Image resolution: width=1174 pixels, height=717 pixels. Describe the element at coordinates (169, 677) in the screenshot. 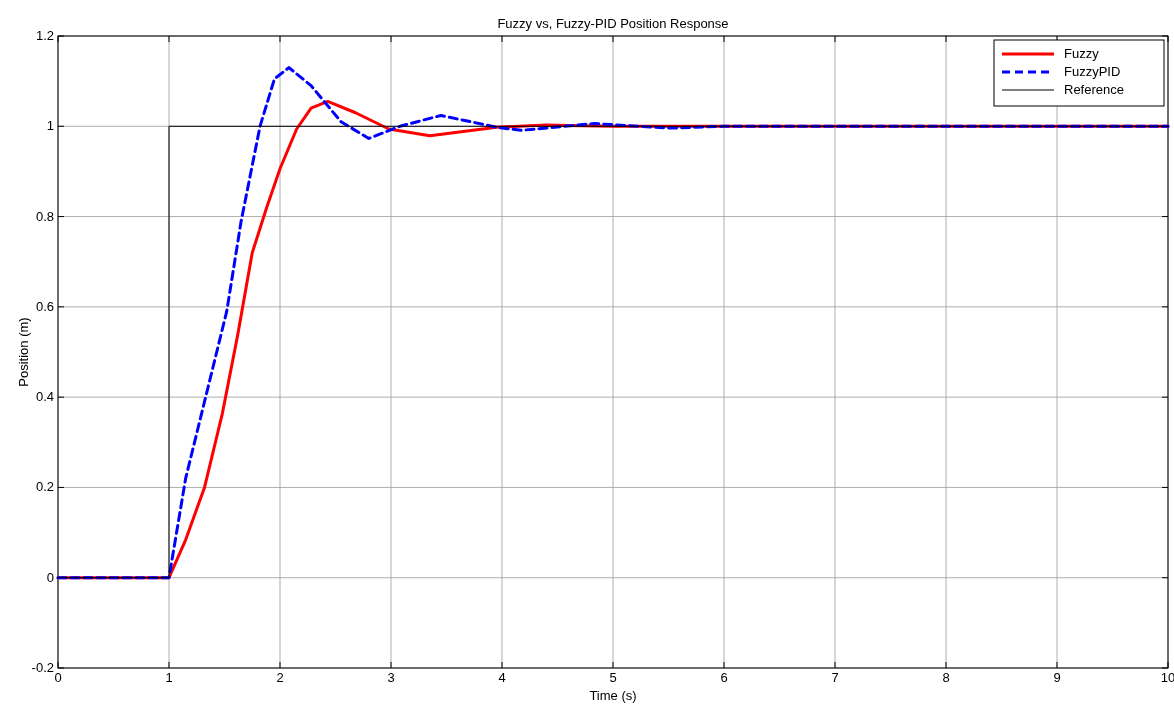

I see `x-tick-label: 1` at that location.